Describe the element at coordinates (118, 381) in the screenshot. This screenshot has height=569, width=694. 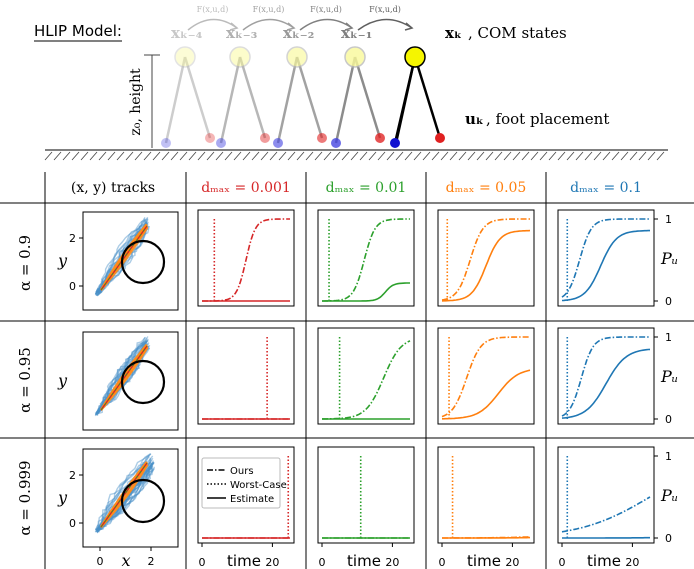
I see `track-plot: y` at that location.